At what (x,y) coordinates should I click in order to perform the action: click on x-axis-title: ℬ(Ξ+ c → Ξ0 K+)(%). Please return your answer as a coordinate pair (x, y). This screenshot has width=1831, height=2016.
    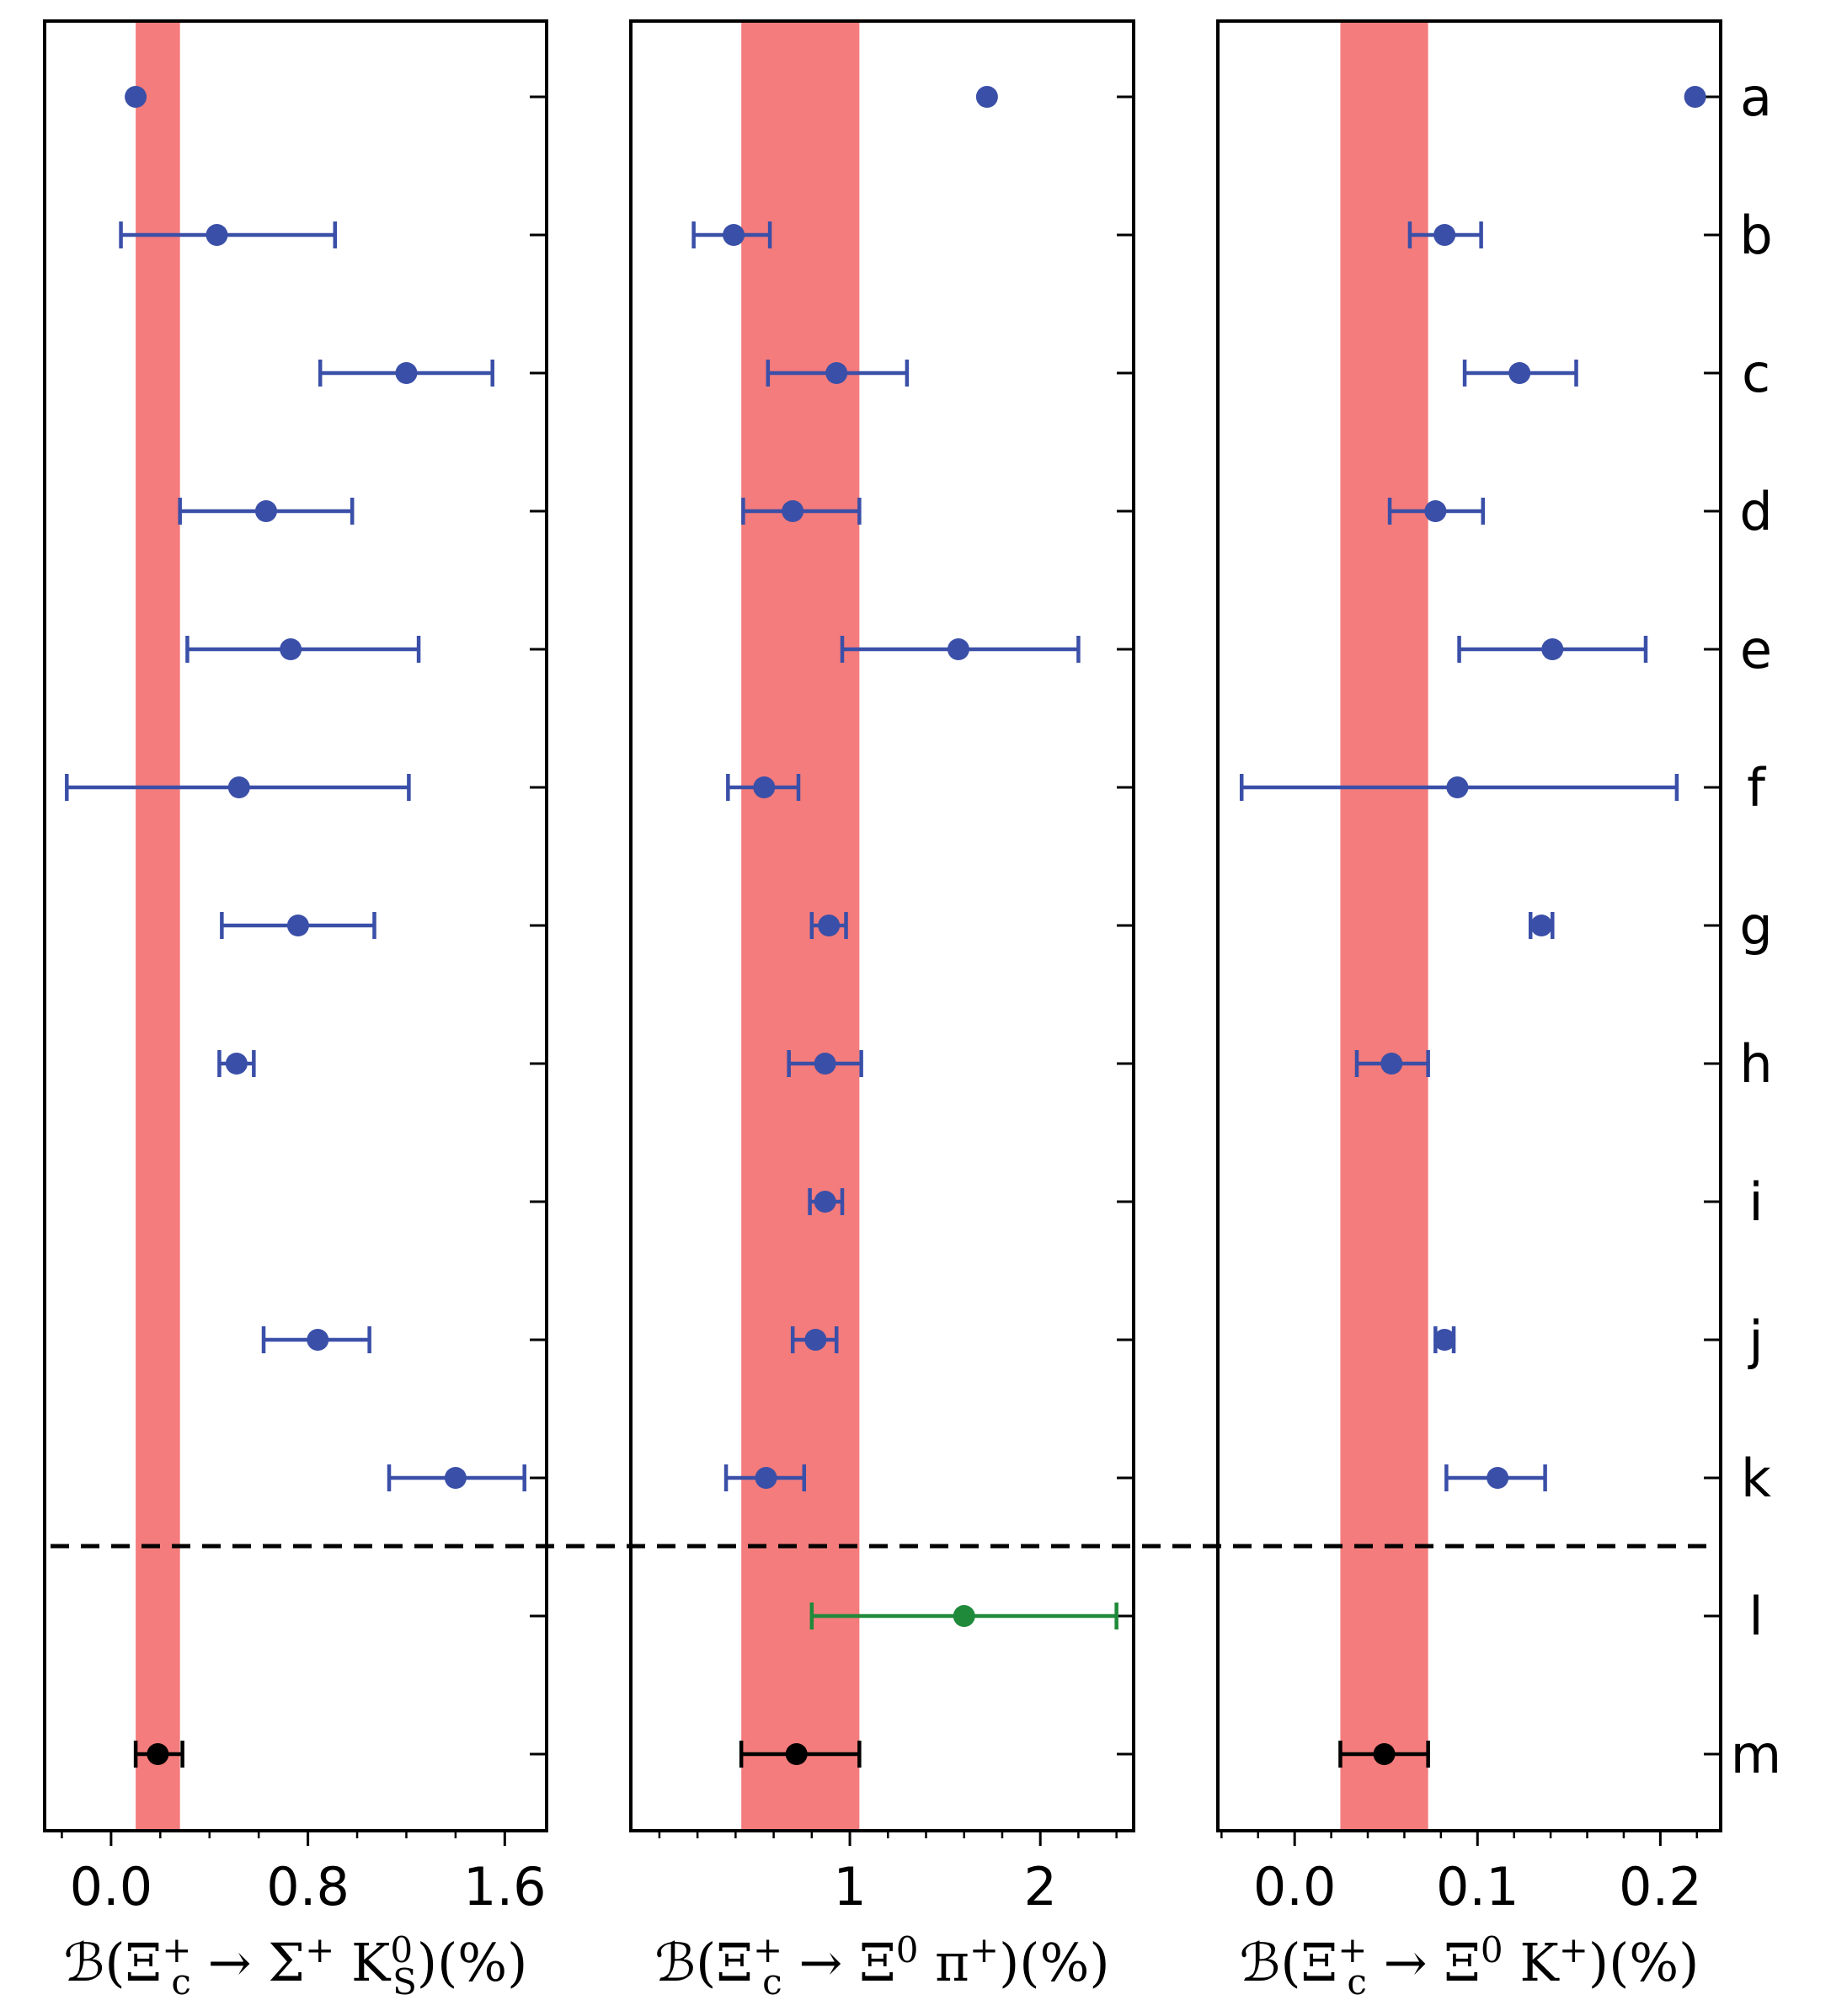
    Looking at the image, I should click on (1470, 1966).